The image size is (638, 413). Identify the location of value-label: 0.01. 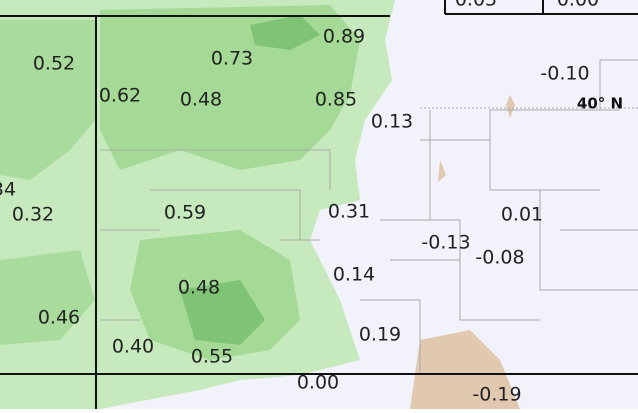
(522, 215).